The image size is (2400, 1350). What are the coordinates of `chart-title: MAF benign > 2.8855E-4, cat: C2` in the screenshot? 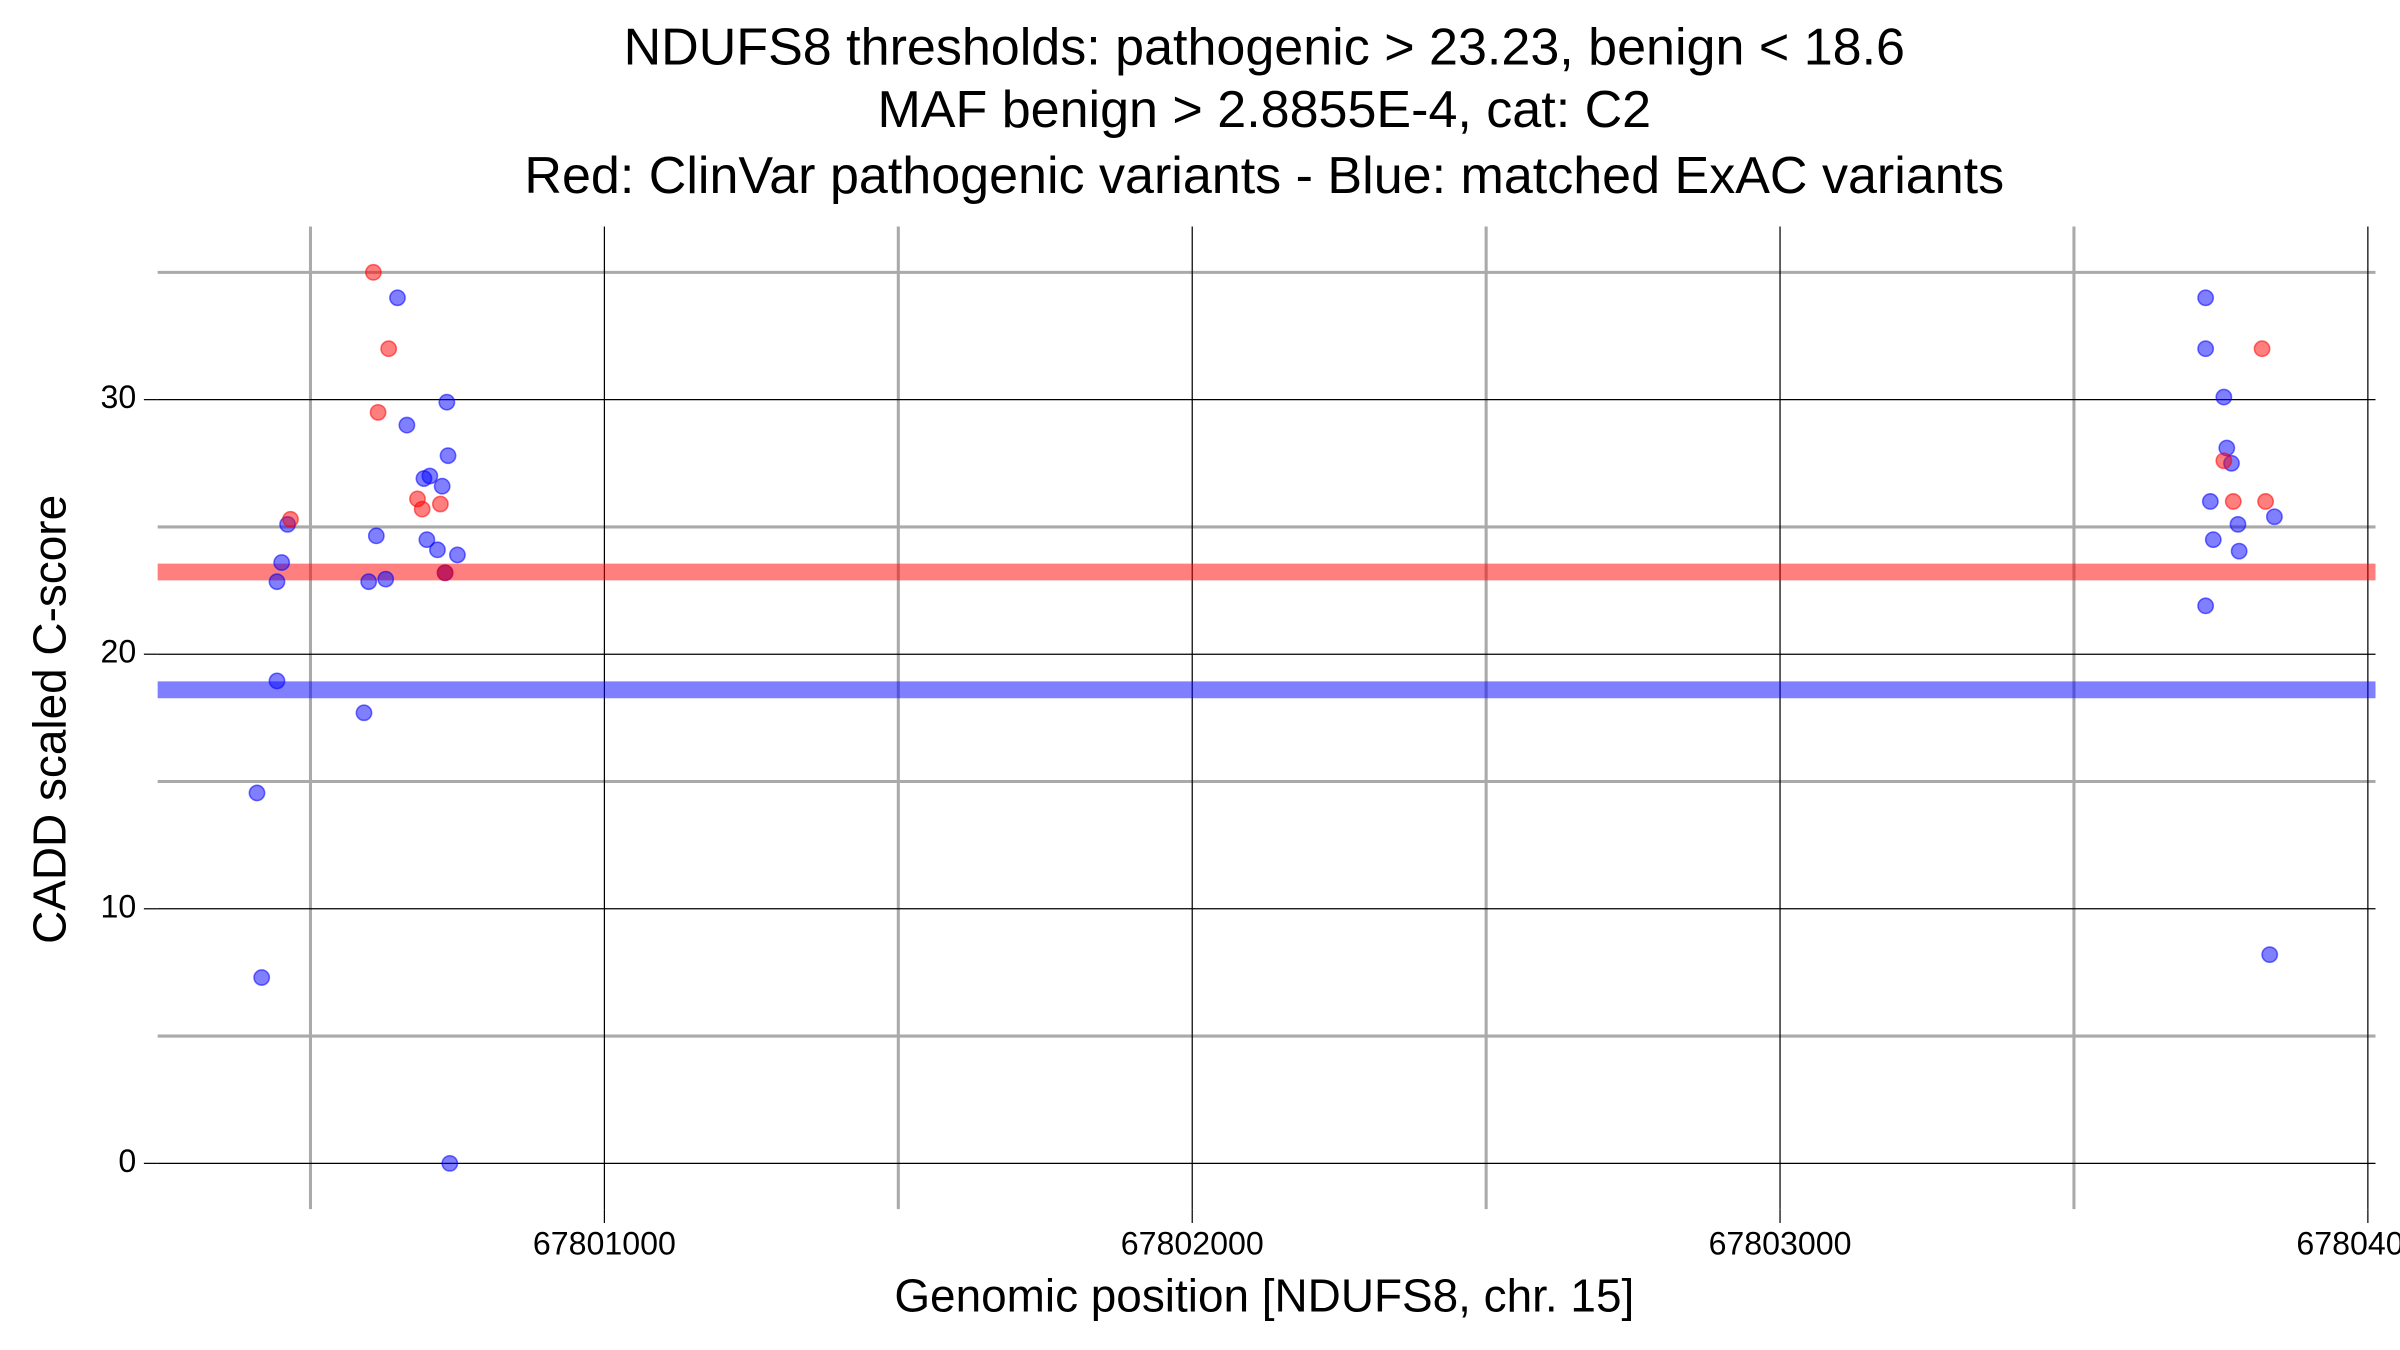 It's located at (1264, 110).